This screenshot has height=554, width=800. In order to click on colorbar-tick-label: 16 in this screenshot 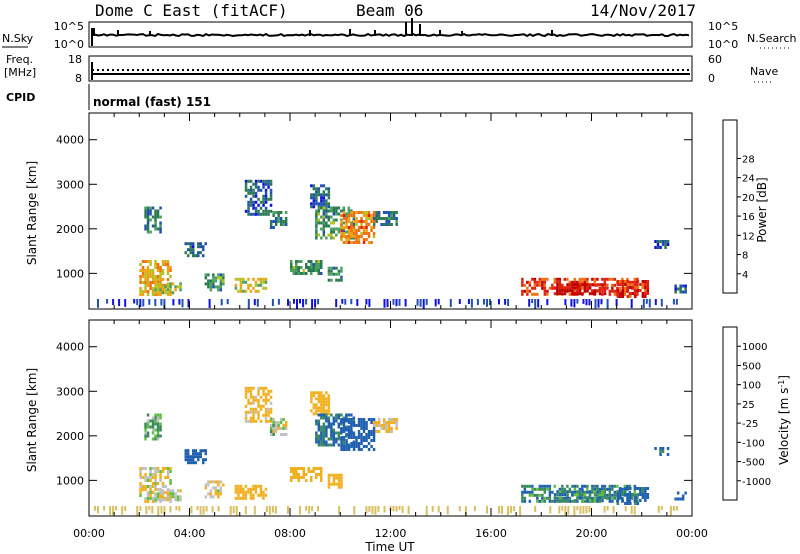, I will do `click(748, 217)`.